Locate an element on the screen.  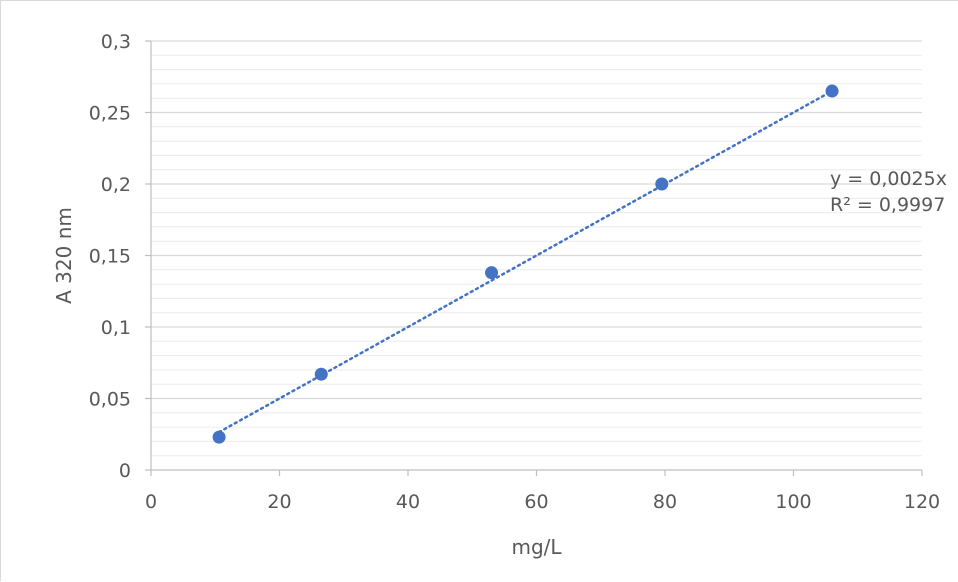
x-tick-label: 0 is located at coordinates (151, 502).